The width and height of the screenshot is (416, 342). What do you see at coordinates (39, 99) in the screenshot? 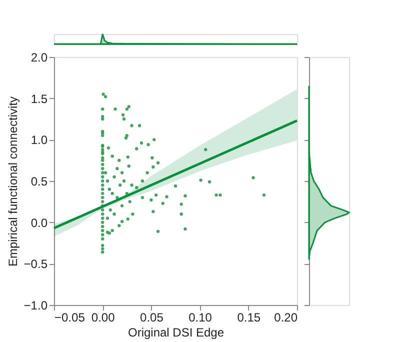
I see `y-tick-label: 1.5` at bounding box center [39, 99].